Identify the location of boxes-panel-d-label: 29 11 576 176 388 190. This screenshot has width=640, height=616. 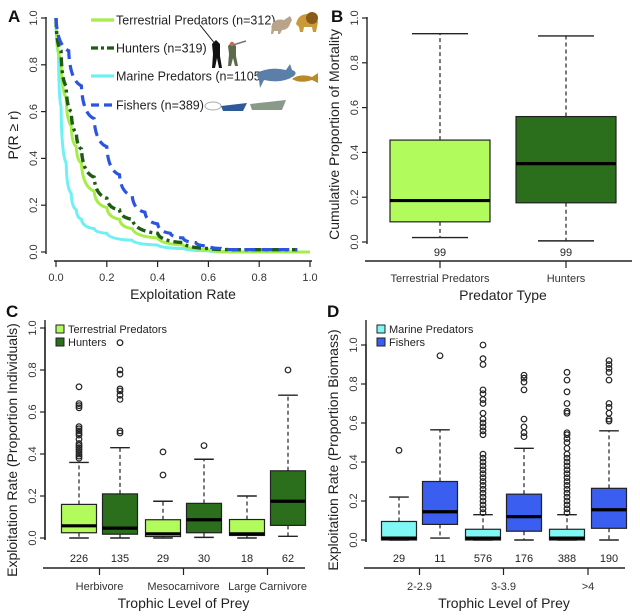
(504, 453).